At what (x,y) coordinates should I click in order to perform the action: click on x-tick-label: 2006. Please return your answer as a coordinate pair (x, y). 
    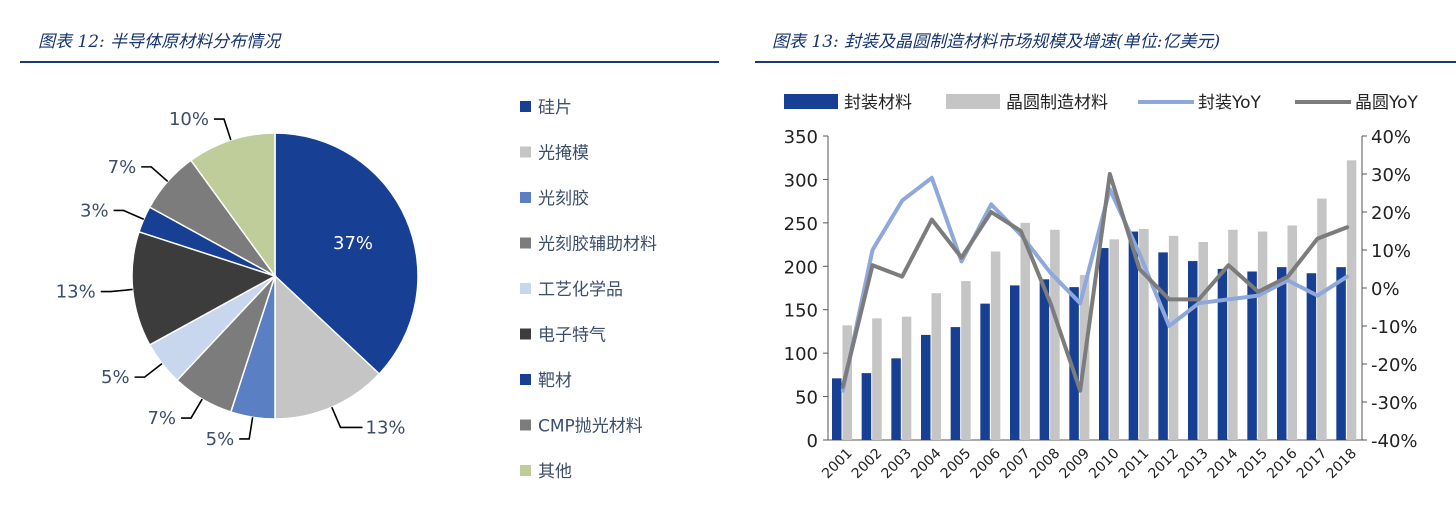
    Looking at the image, I should click on (985, 463).